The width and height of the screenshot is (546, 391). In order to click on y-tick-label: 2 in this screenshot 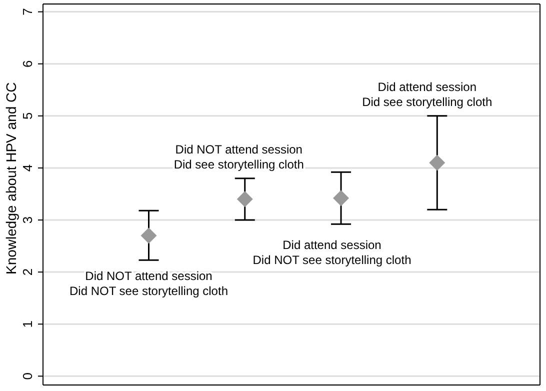, I will do `click(27, 272)`.